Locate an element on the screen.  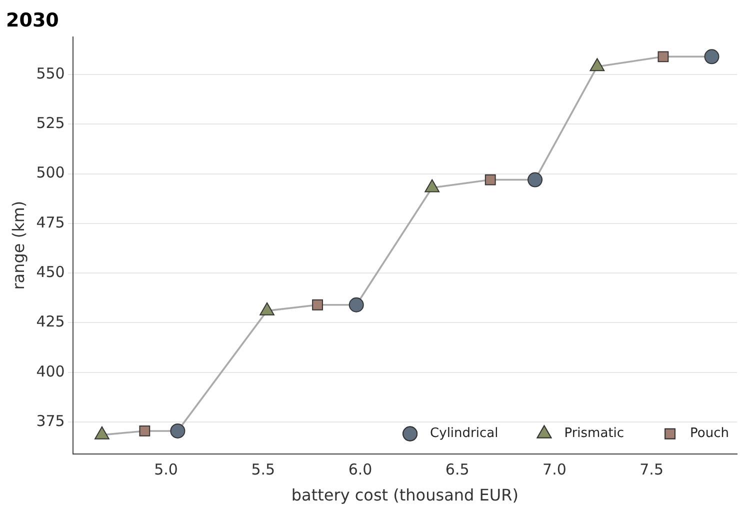
x-tick-label: 5.0 is located at coordinates (166, 469).